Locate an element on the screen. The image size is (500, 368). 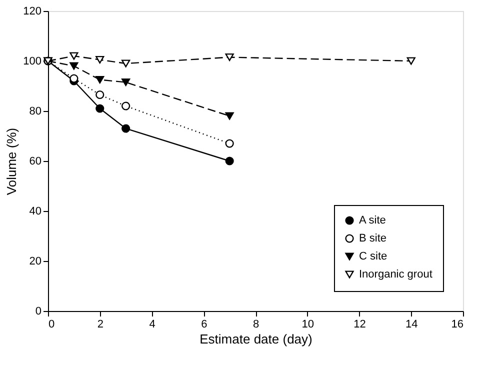
x-tick-label: 0 is located at coordinates (51, 324).